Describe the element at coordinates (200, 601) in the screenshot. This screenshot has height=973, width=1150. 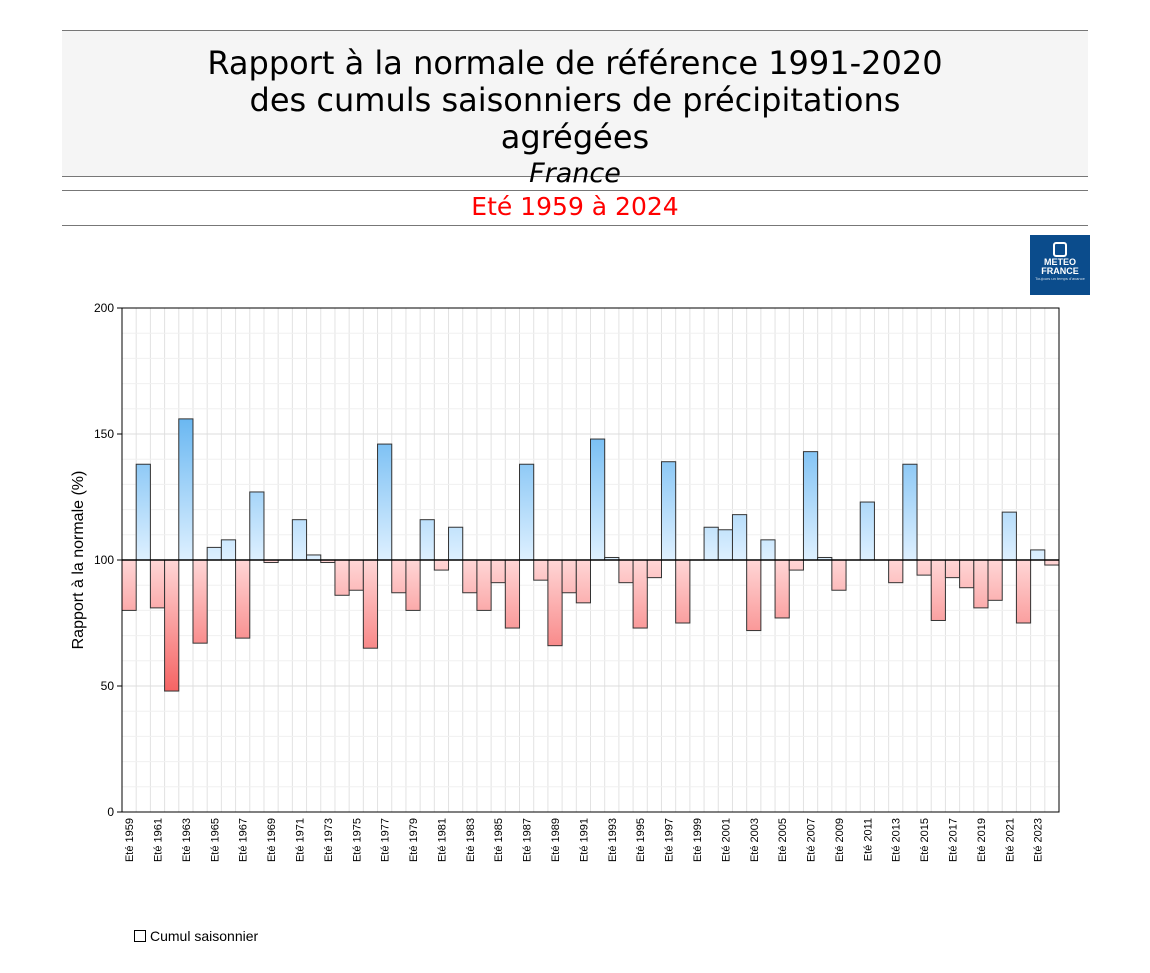
I see `bar-1964` at that location.